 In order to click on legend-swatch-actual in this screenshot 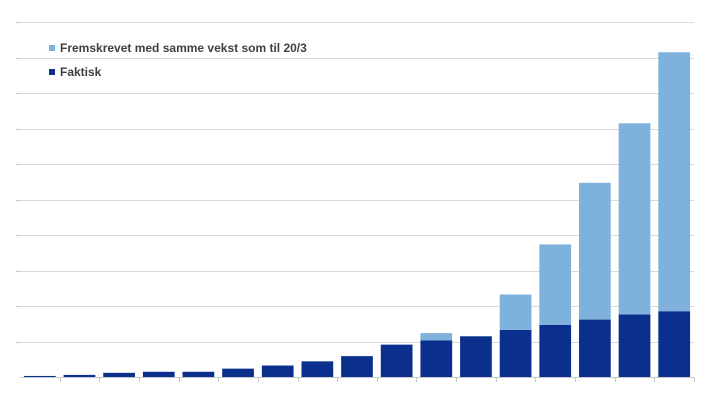, I will do `click(52, 72)`.